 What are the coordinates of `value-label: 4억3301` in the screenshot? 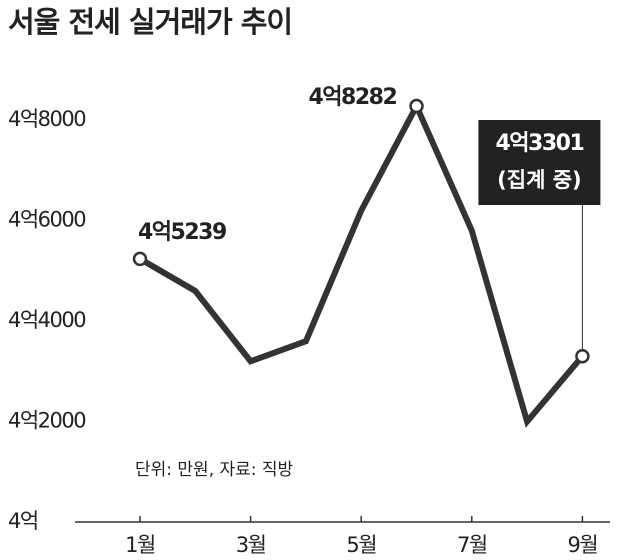 It's located at (540, 143).